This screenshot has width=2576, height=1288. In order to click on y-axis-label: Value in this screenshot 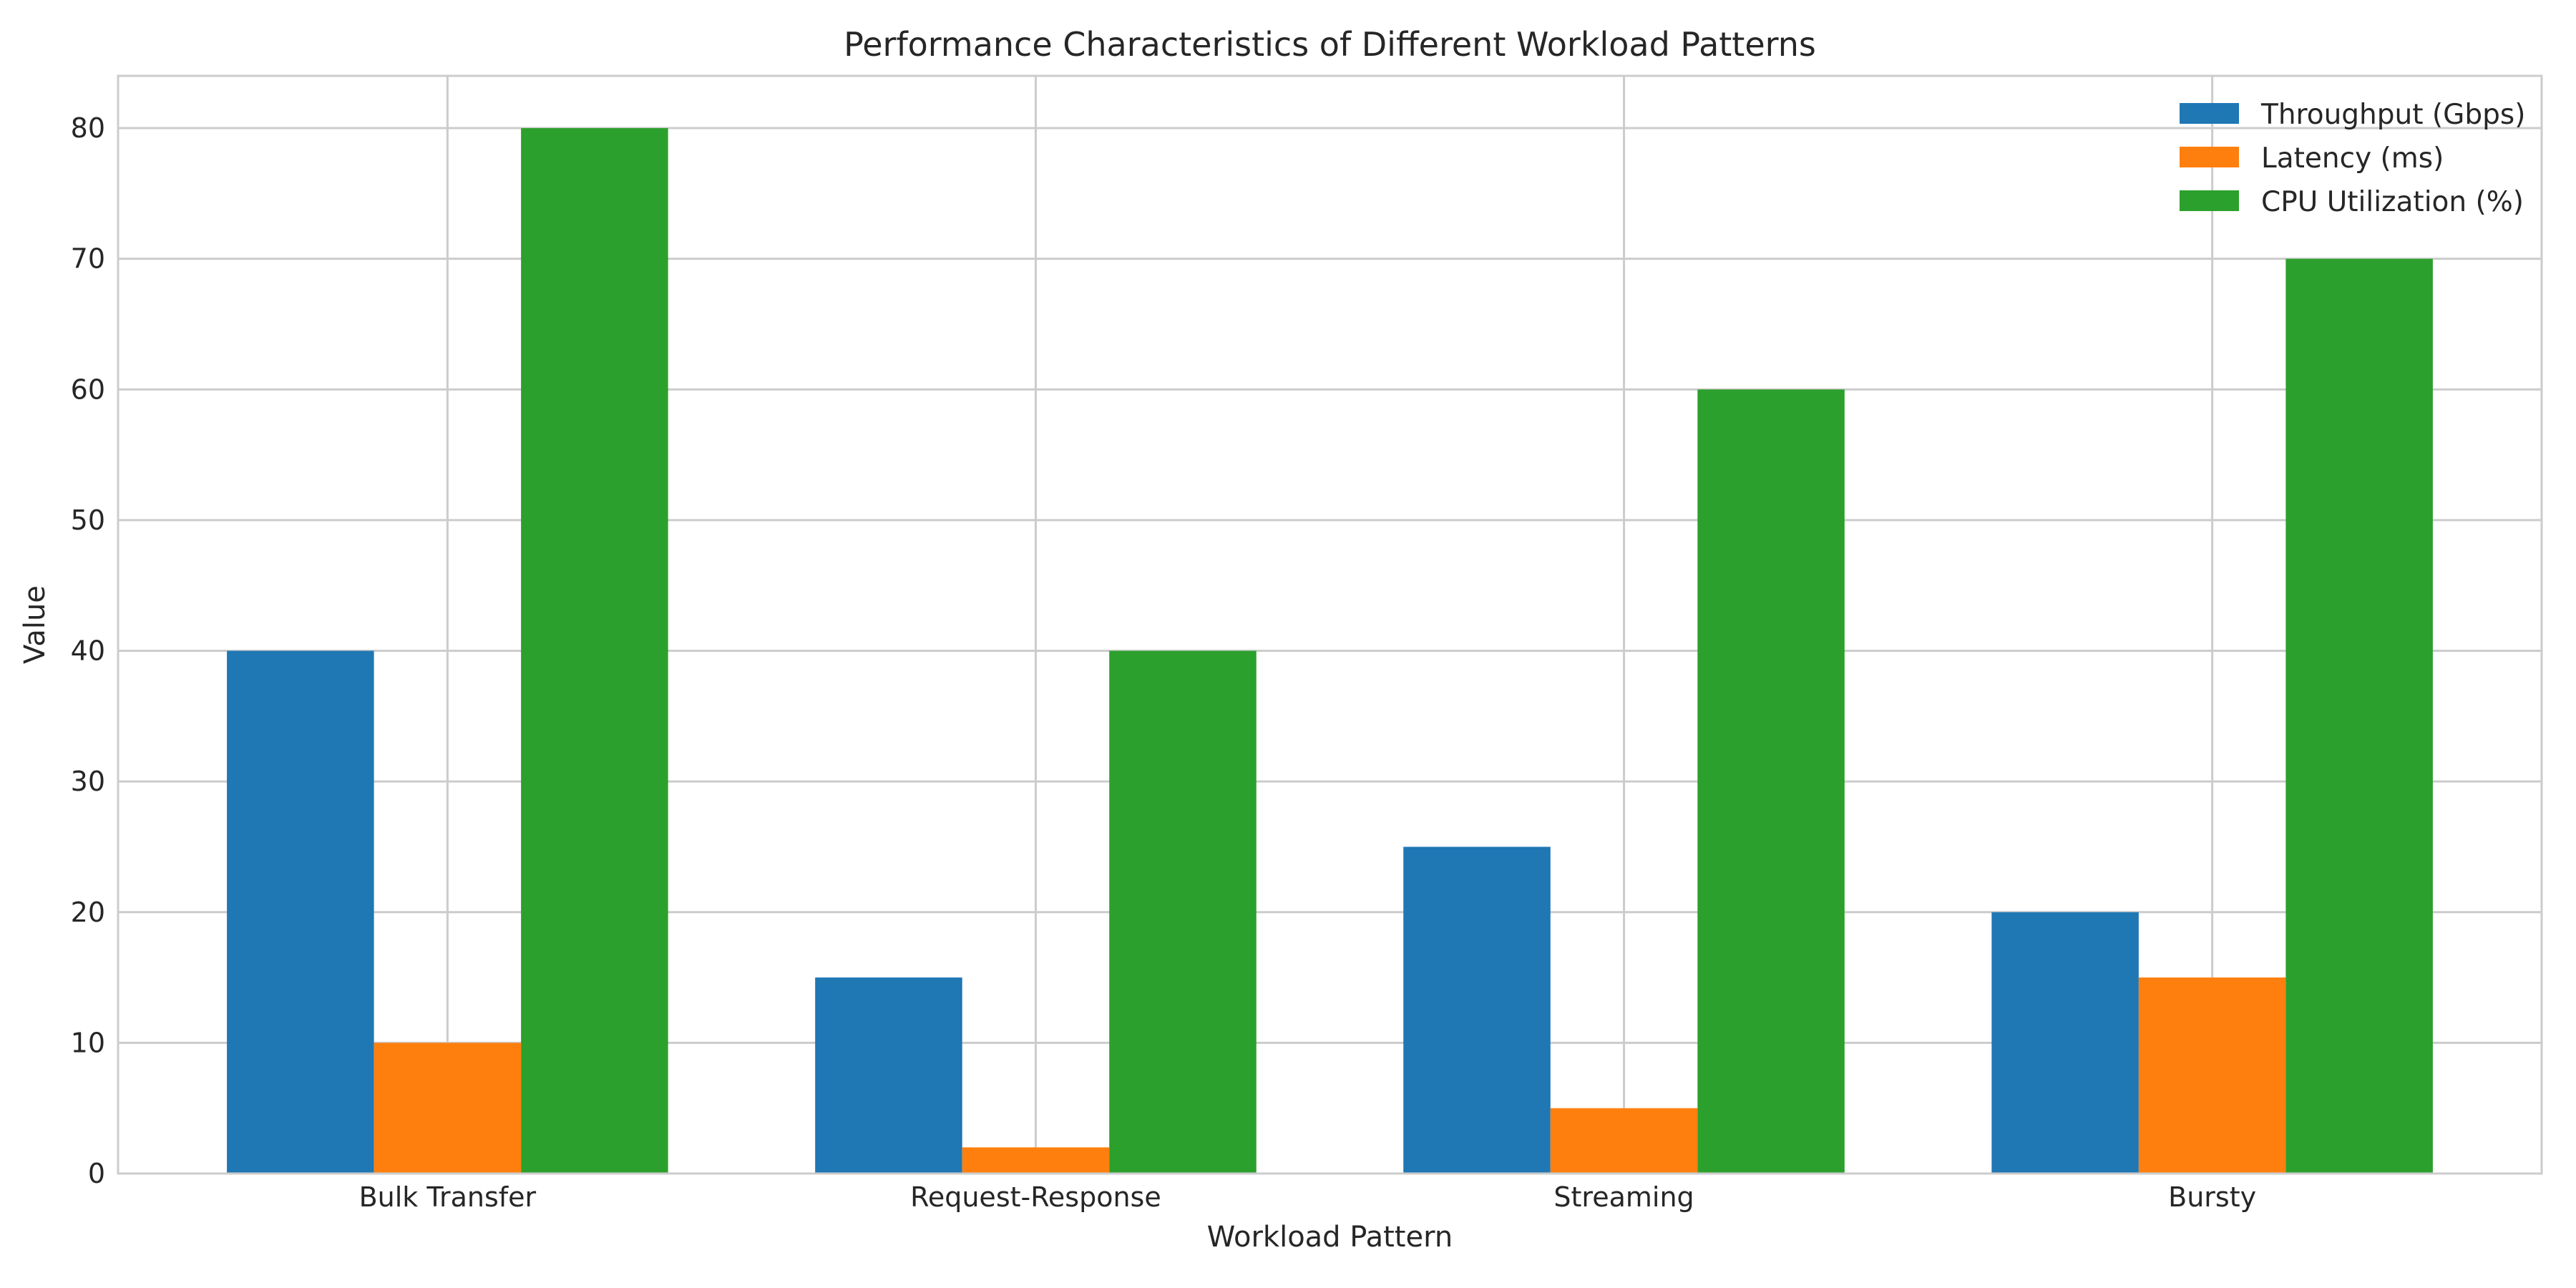, I will do `click(35, 624)`.